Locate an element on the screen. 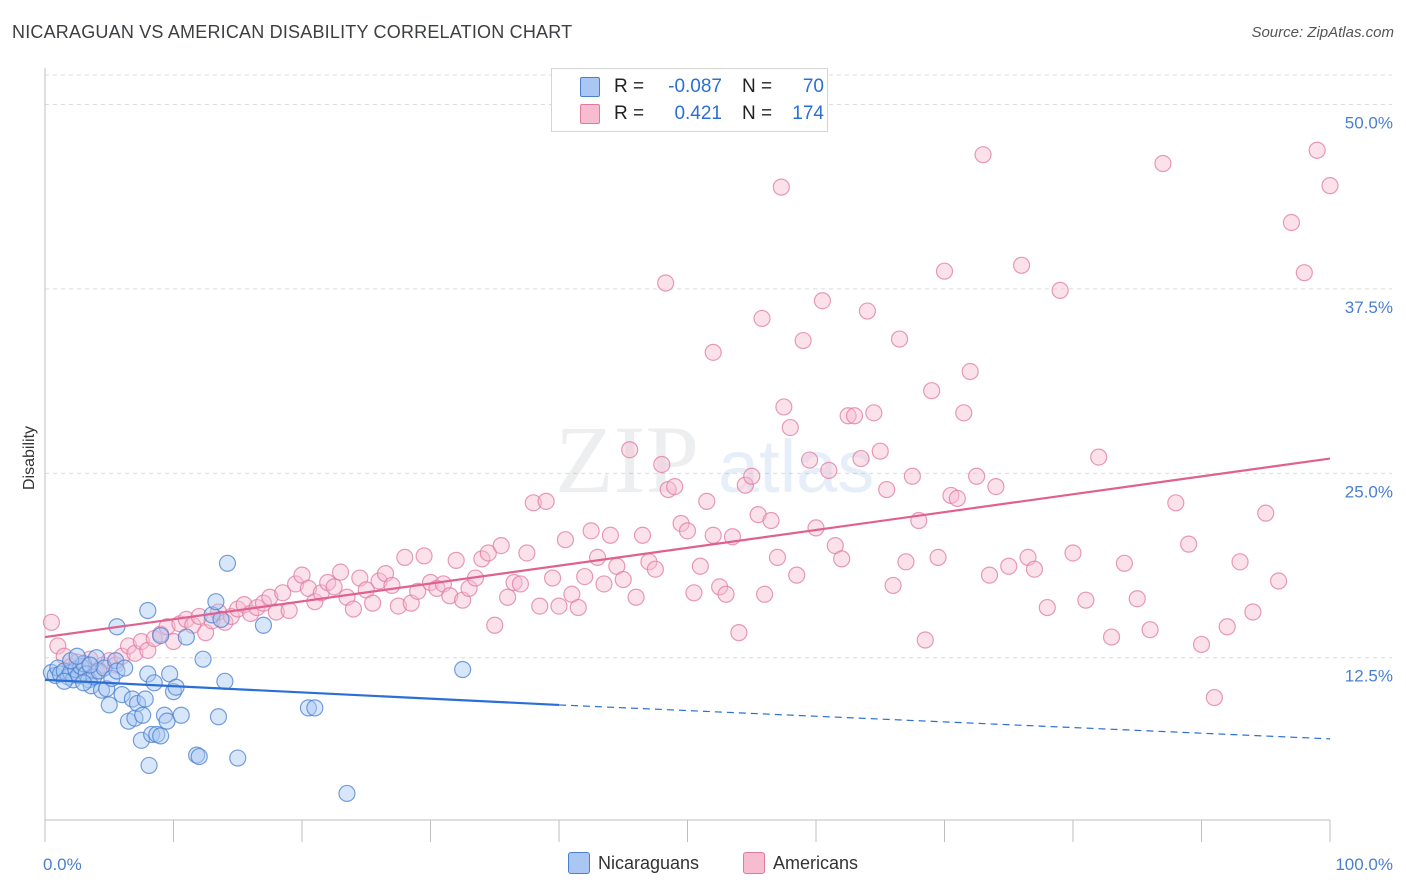  legend-r-value: -0.087 is located at coordinates (695, 86).